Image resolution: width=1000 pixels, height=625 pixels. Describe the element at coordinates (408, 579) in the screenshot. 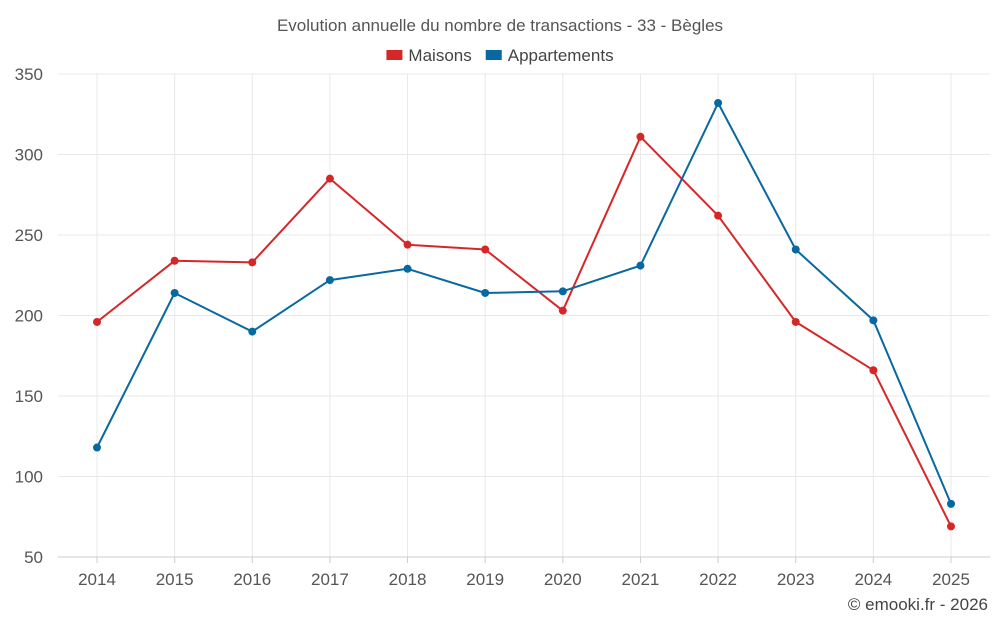

I see `x-tick-label: 2018` at that location.